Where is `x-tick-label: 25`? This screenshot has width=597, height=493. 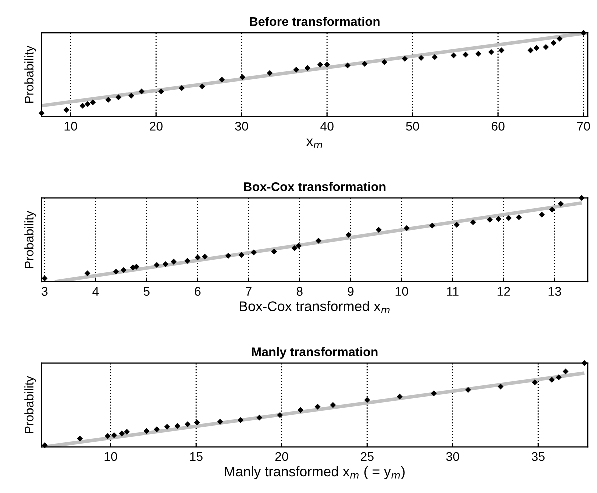 x-tick-label: 25 is located at coordinates (367, 457).